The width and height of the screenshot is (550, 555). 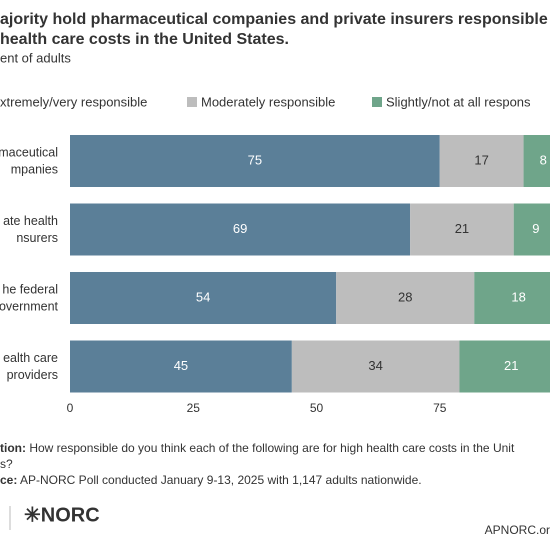 What do you see at coordinates (517, 530) in the screenshot?
I see `website: APNORC.or` at bounding box center [517, 530].